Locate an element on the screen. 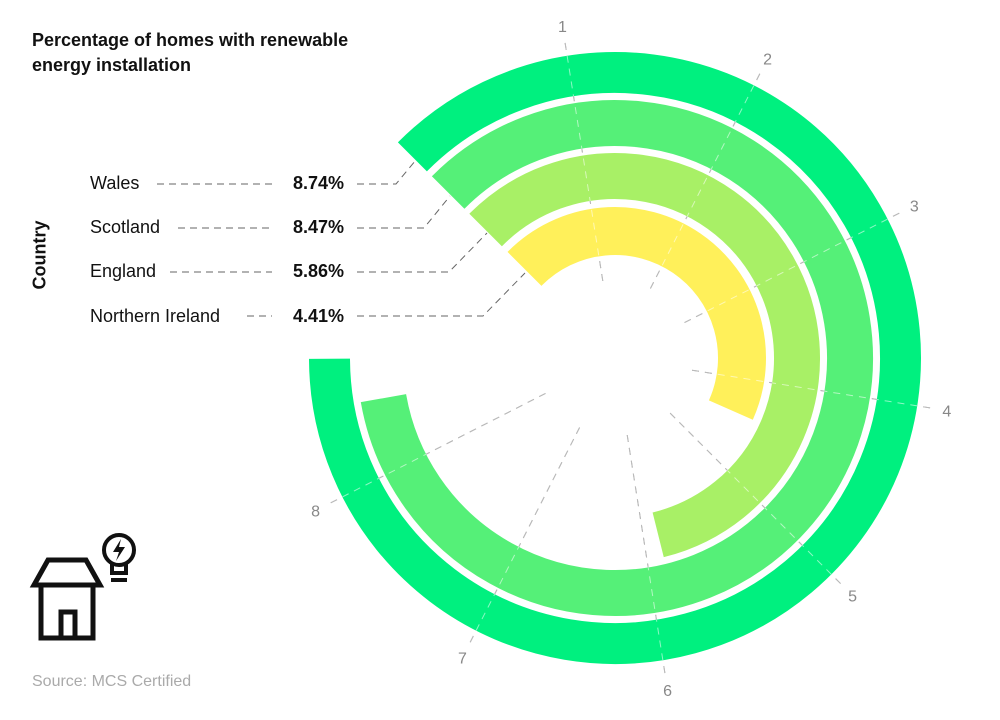 This screenshot has width=1000, height=720. category-label-wales: Wales is located at coordinates (115, 183).